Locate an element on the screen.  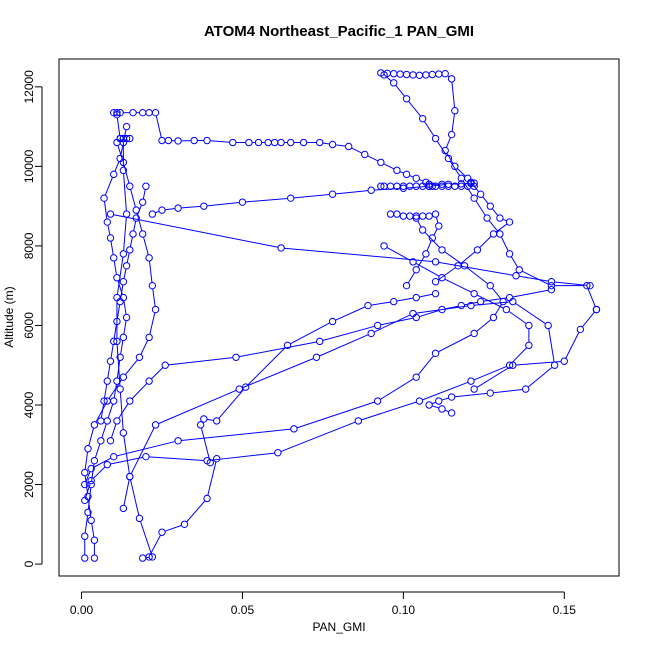
y-tick-label: 10000 is located at coordinates (29, 166).